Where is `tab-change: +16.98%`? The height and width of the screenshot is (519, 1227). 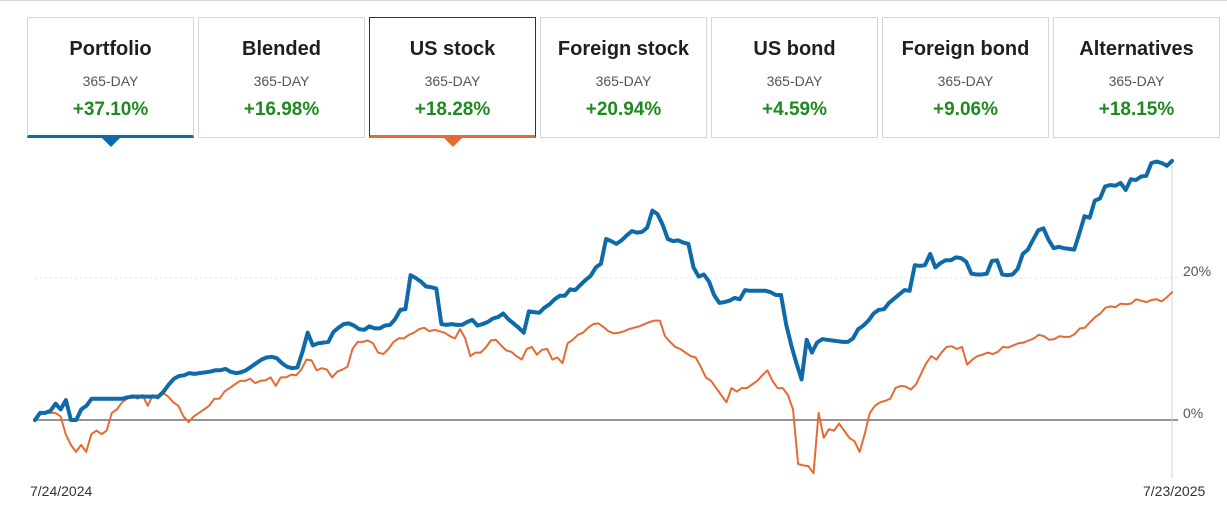
tab-change: +16.98% is located at coordinates (281, 109).